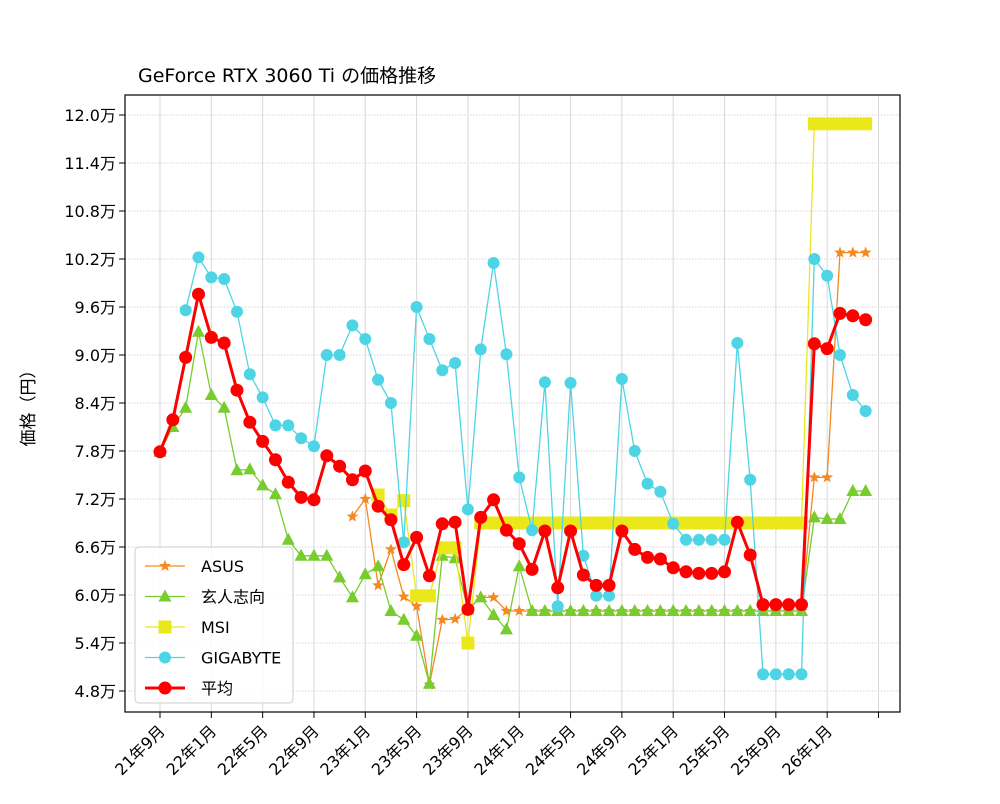 The height and width of the screenshot is (804, 1000). I want to click on y-axis-label: 価格（円）, so click(29, 404).